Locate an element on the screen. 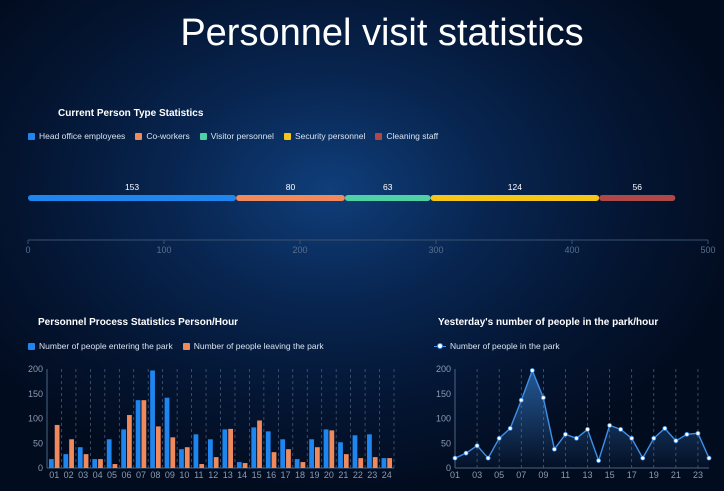 The height and width of the screenshot is (491, 724). legend-label: Cleaning staff is located at coordinates (412, 136).